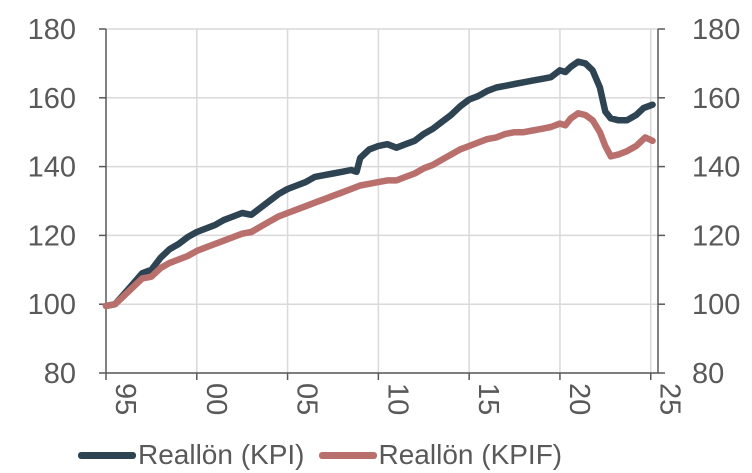 The height and width of the screenshot is (473, 752). Describe the element at coordinates (716, 168) in the screenshot. I see `y-tick-label-right-140: 140` at that location.